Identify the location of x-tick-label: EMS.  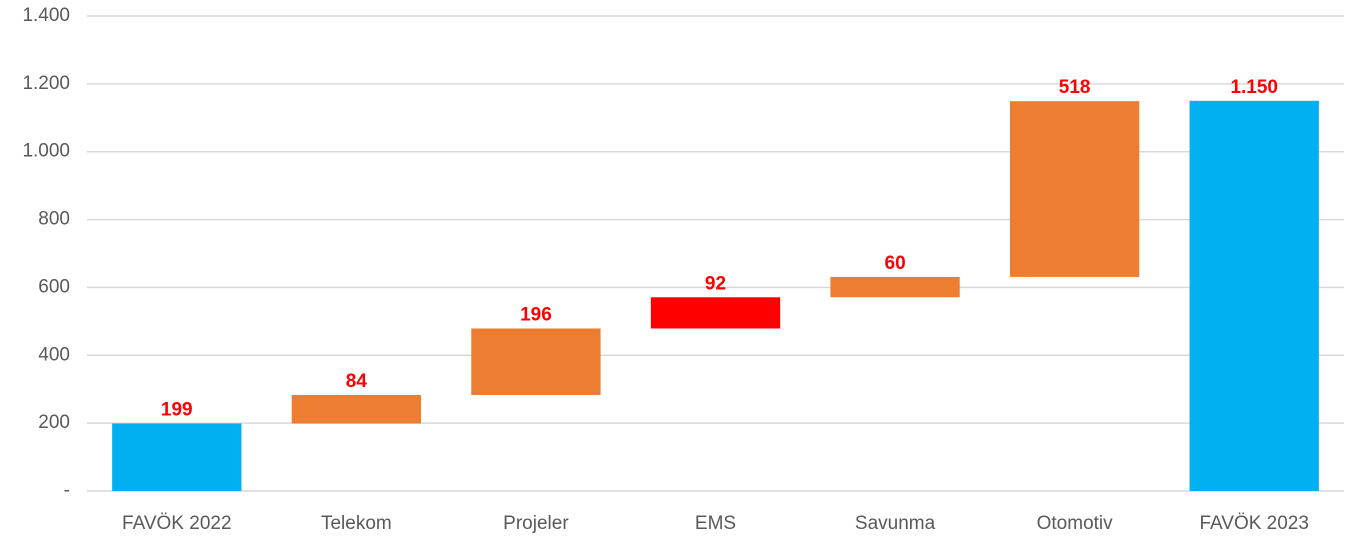
(715, 523).